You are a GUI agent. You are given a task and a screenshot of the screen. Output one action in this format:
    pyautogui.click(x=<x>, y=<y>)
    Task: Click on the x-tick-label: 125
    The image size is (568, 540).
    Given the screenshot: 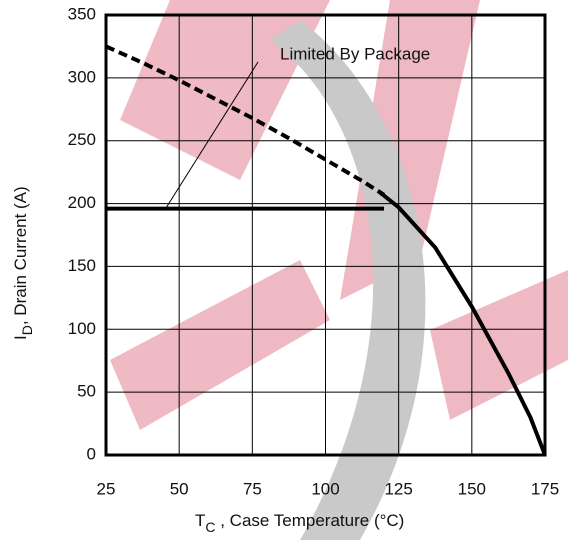 What is the action you would take?
    pyautogui.click(x=398, y=488)
    